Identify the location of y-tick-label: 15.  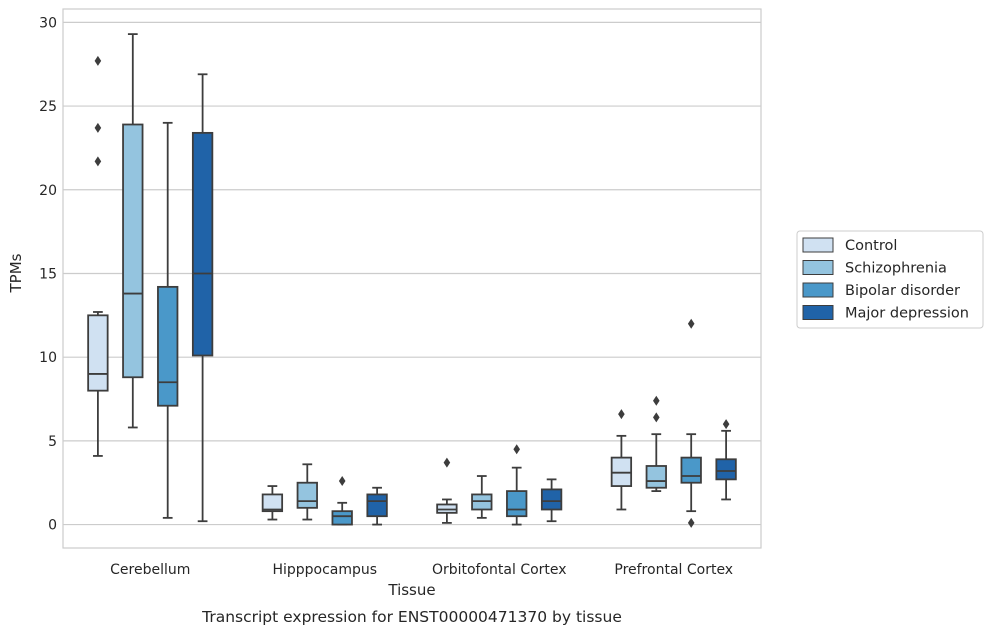
(48, 274).